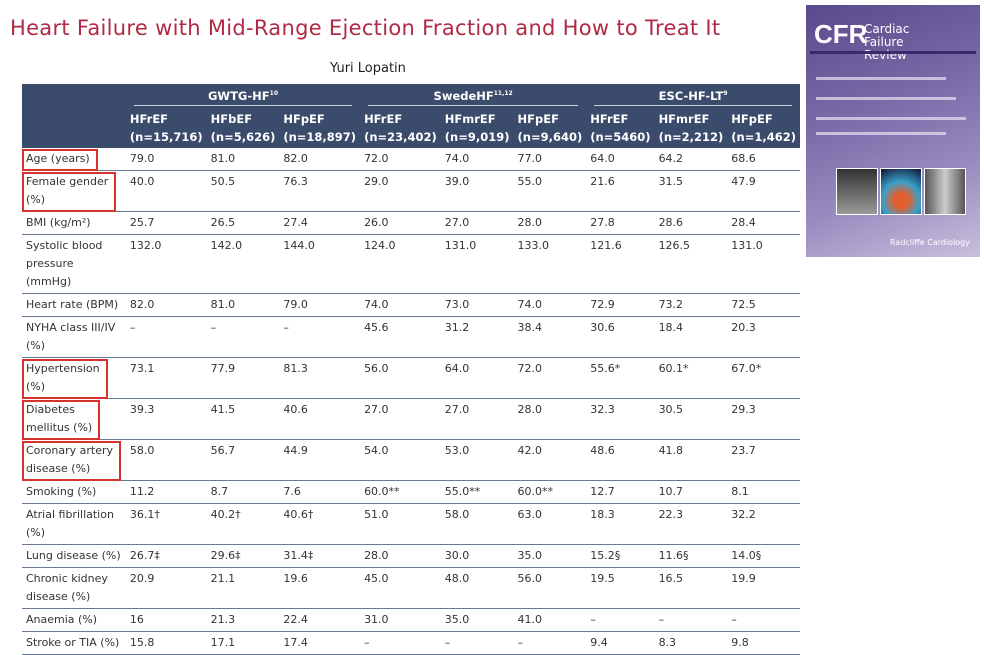 This screenshot has height=655, width=984. I want to click on table-cell: 17.4, so click(320, 643).